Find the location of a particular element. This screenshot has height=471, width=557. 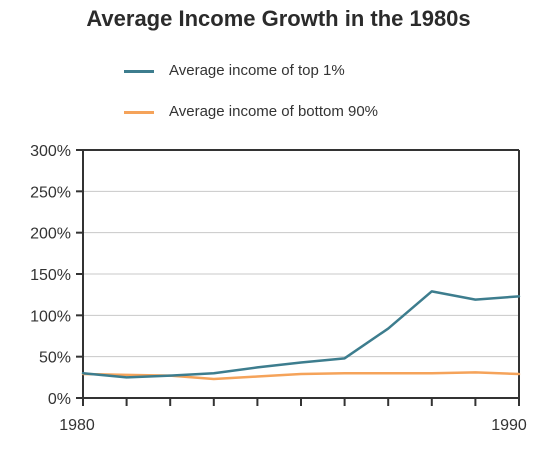

y-tick-label: 0% is located at coordinates (59, 399).